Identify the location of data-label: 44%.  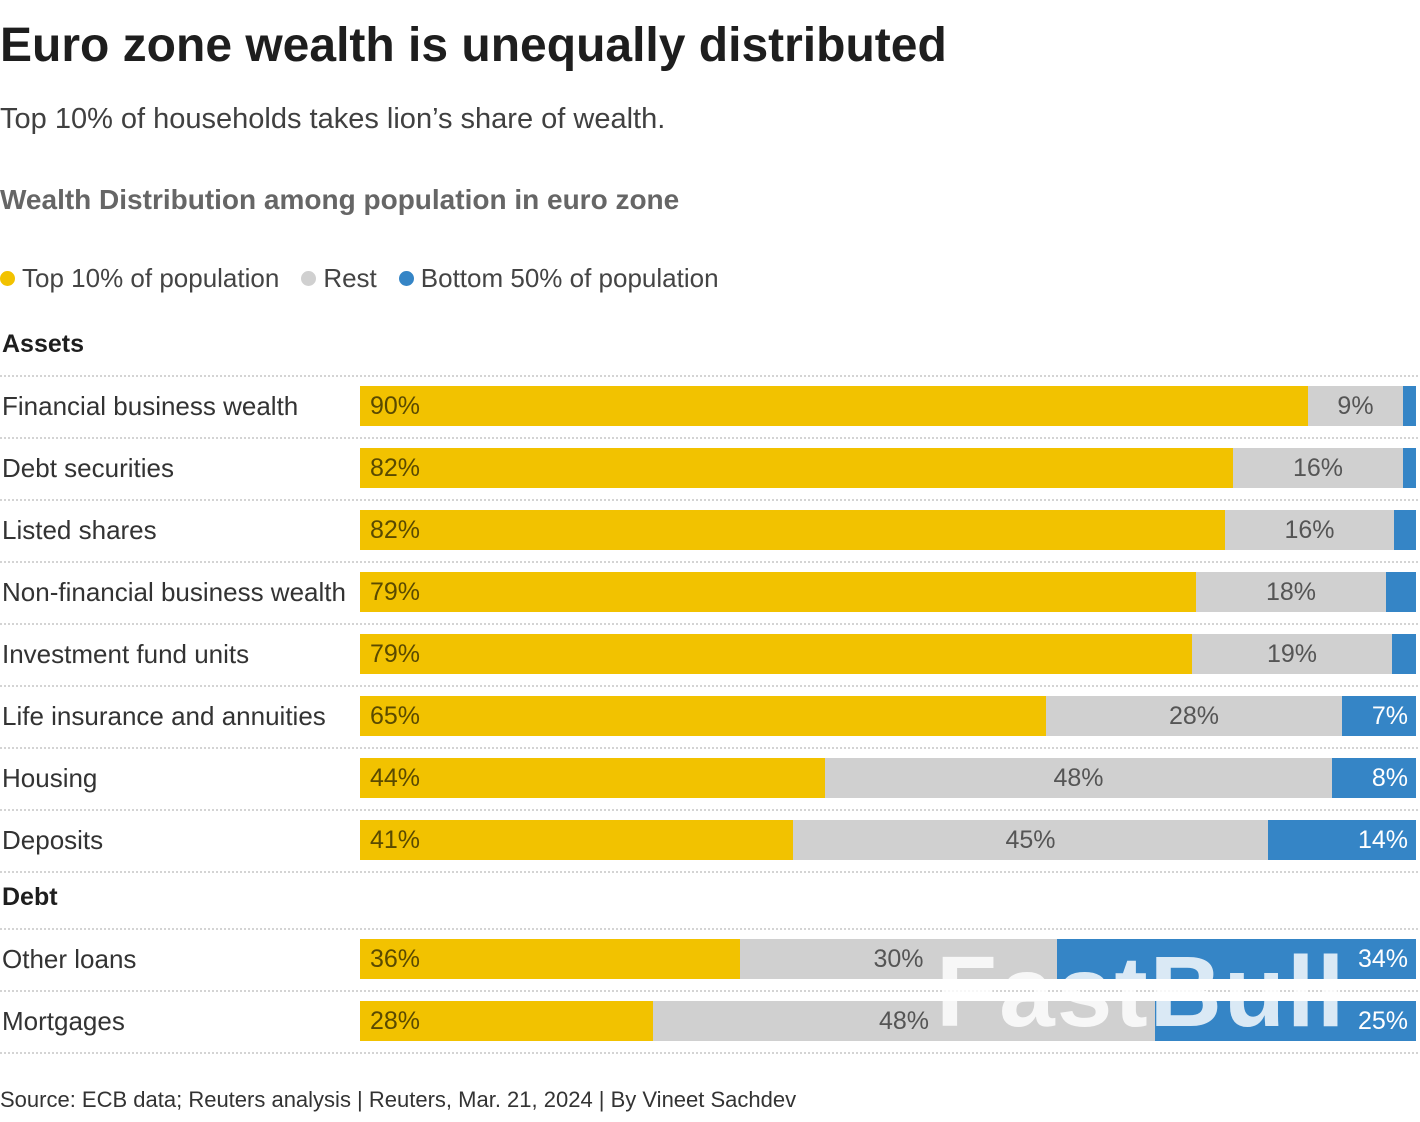
(395, 777).